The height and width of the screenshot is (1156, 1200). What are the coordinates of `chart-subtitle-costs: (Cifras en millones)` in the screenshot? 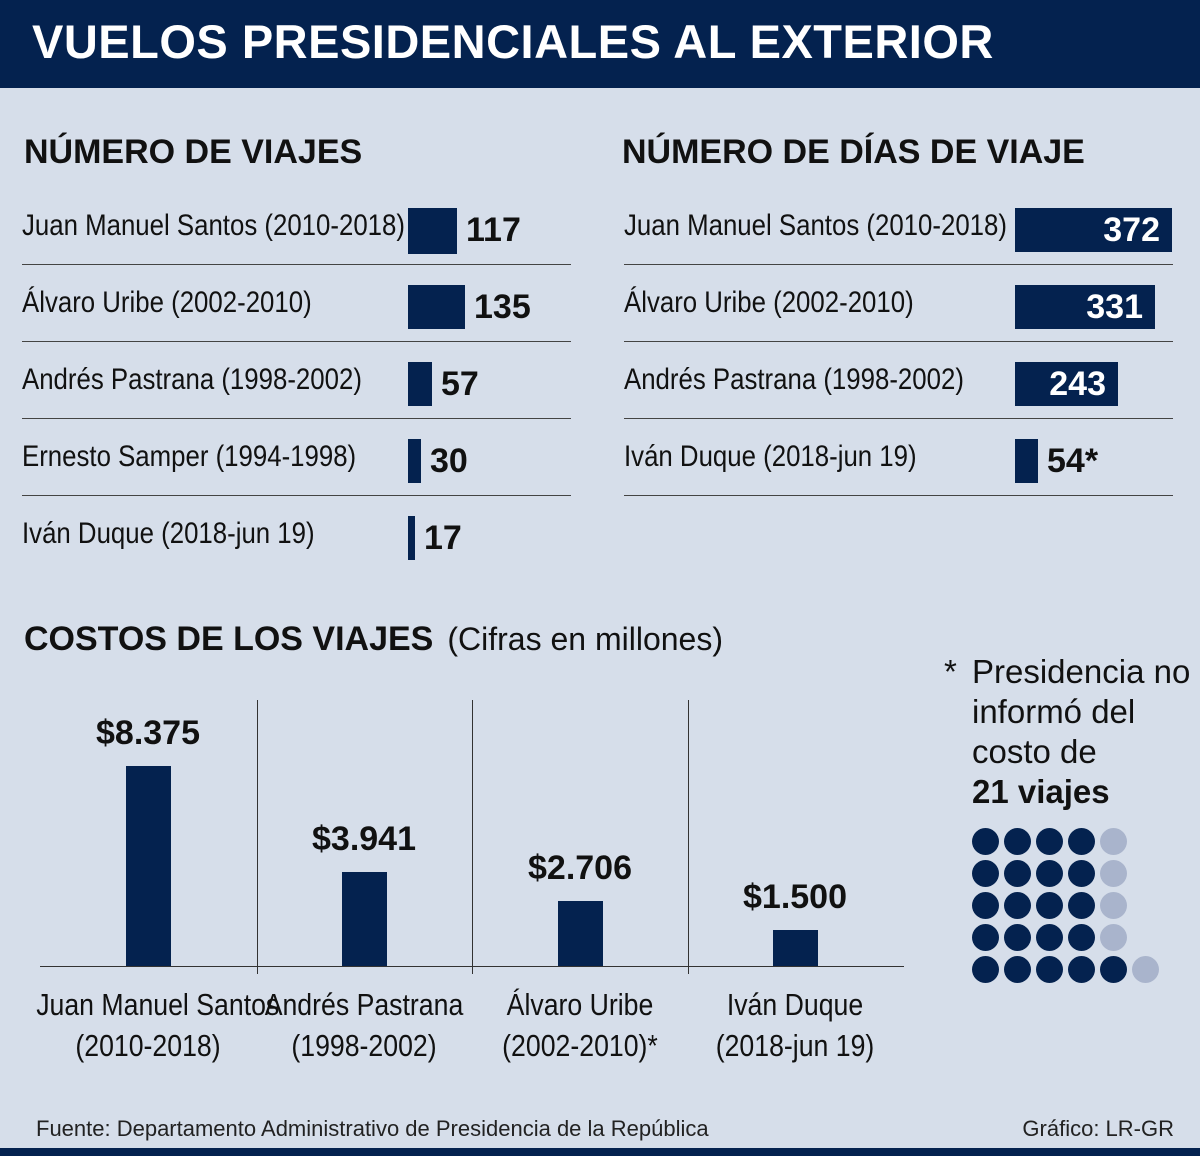 It's located at (585, 639).